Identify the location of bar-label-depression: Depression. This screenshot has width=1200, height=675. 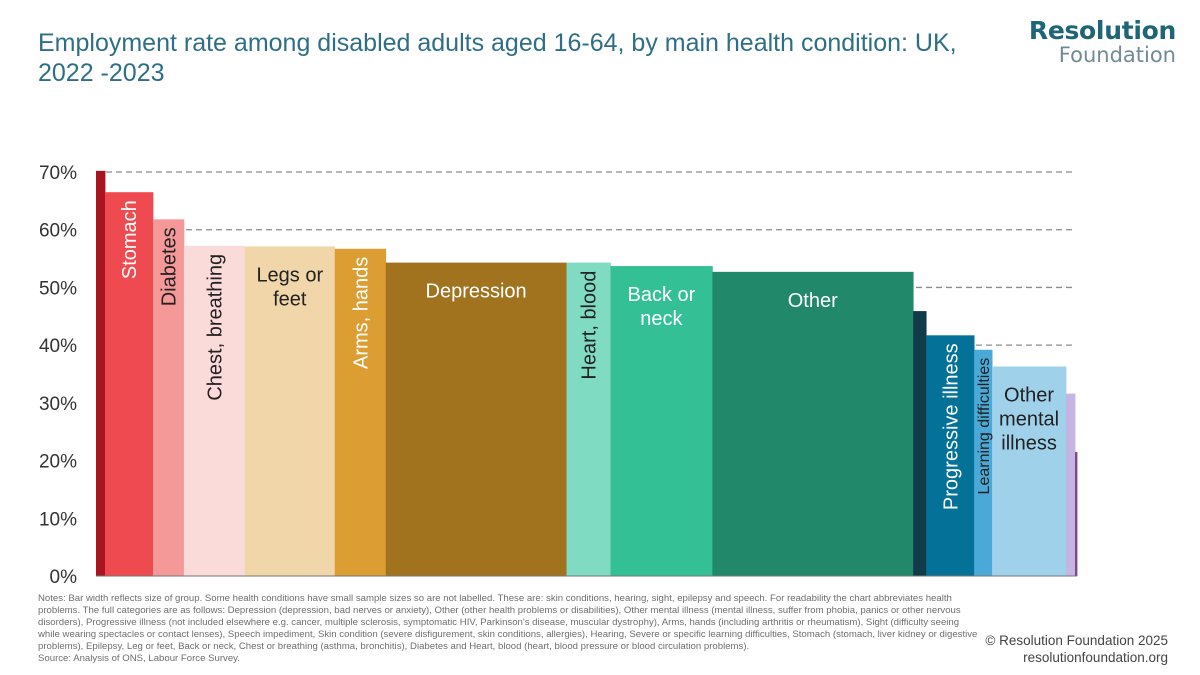
(476, 292).